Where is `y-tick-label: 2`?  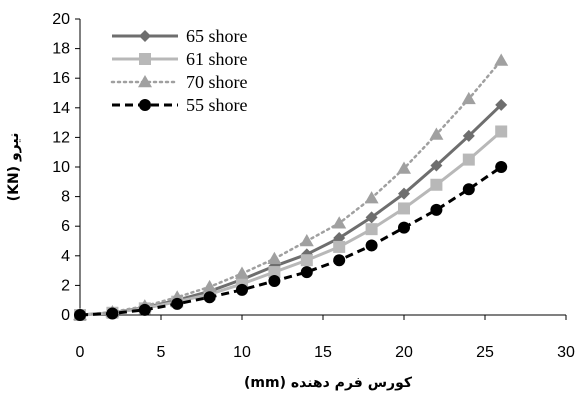 y-tick-label: 2 is located at coordinates (65, 285).